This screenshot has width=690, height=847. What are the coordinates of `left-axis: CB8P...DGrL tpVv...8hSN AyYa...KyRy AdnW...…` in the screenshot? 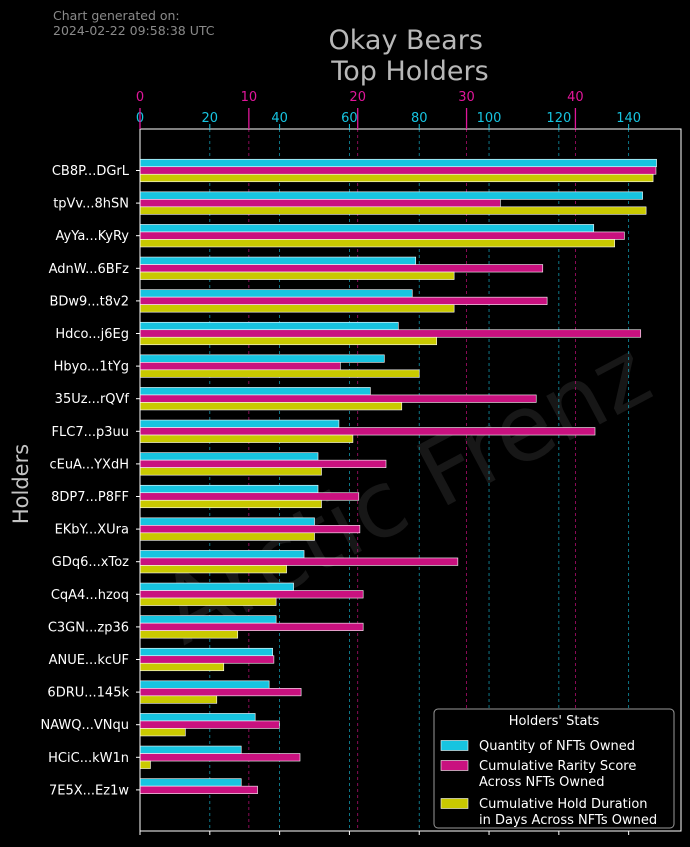 It's located at (90, 481).